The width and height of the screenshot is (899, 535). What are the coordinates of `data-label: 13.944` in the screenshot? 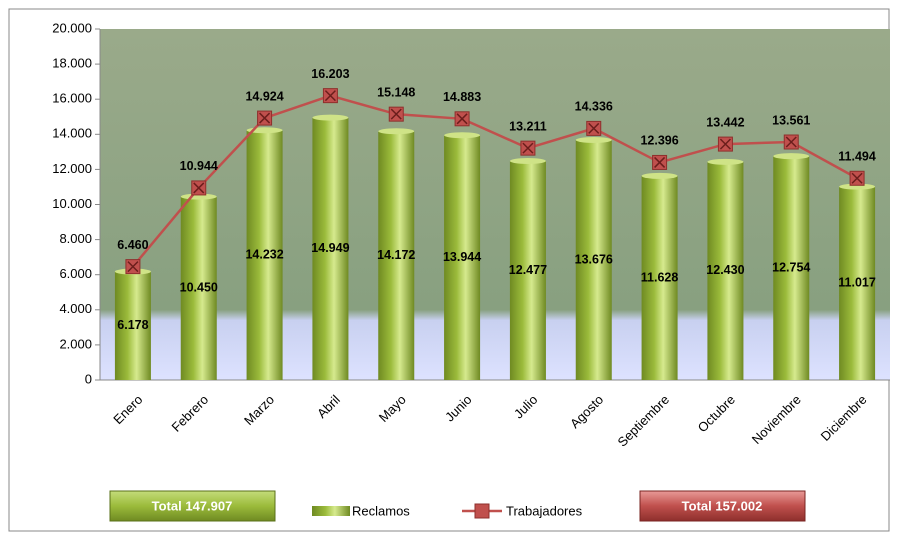 It's located at (462, 257).